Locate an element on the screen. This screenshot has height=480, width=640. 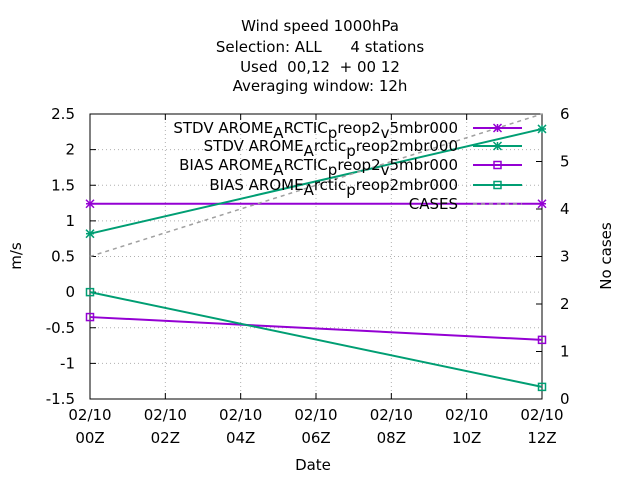
title-line: Used 00,12 + 00 12 is located at coordinates (320, 67).